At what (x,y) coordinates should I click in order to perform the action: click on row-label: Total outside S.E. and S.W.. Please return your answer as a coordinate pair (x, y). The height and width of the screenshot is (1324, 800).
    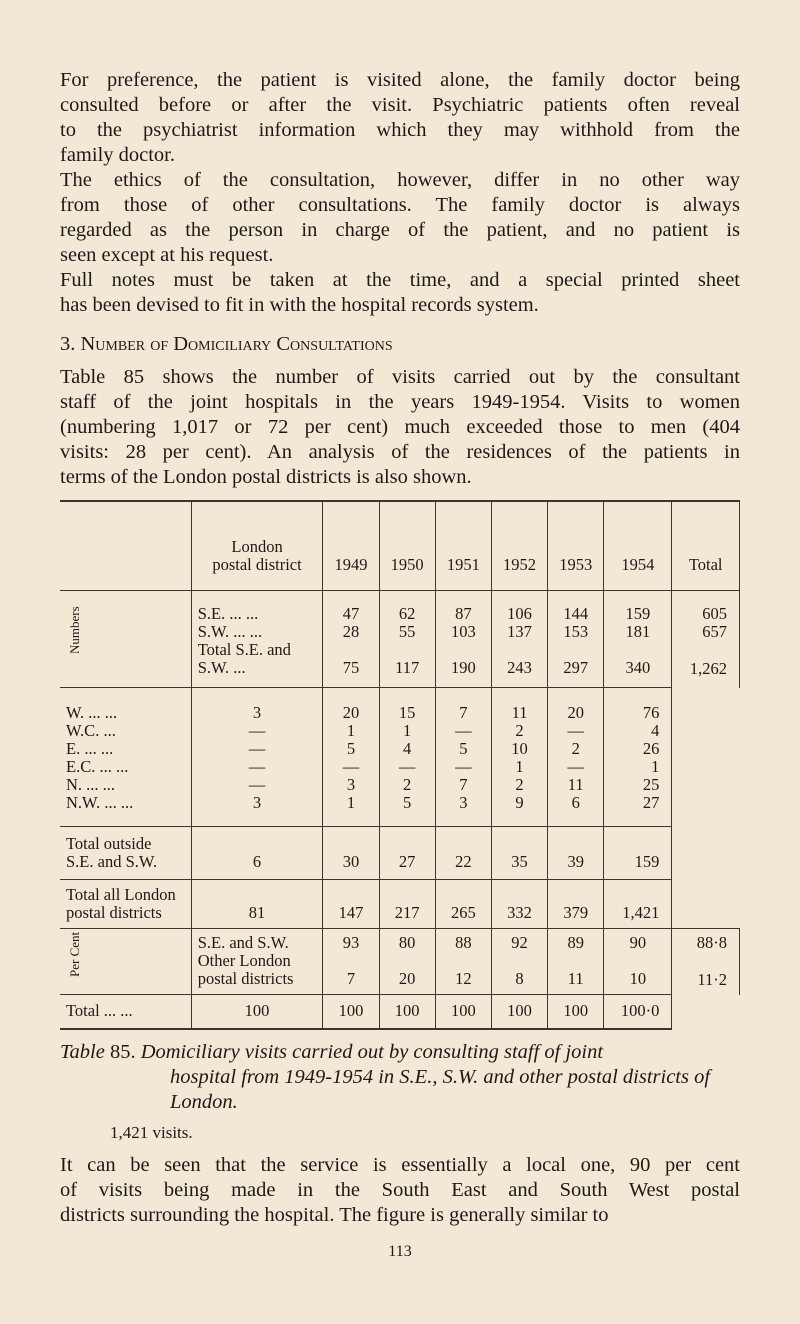
    Looking at the image, I should click on (126, 853).